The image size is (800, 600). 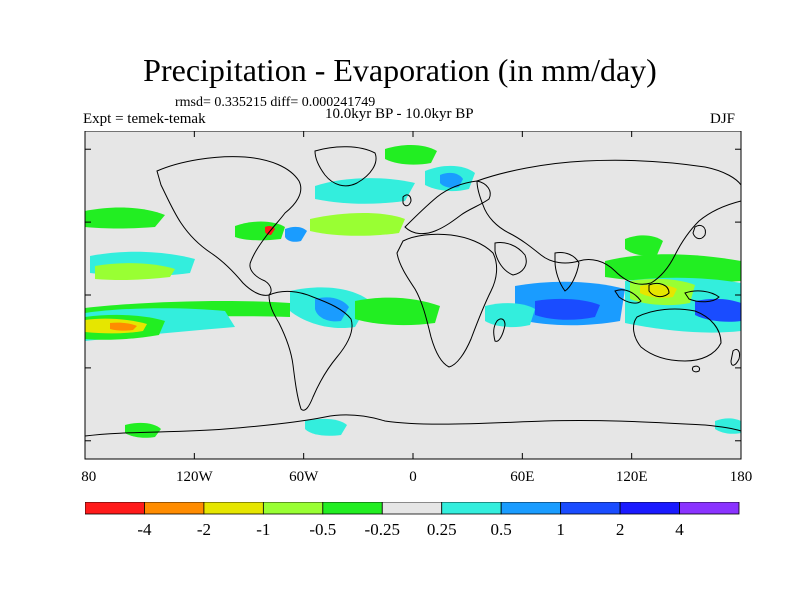 What do you see at coordinates (345, 166) in the screenshot?
I see `coast-greenland` at bounding box center [345, 166].